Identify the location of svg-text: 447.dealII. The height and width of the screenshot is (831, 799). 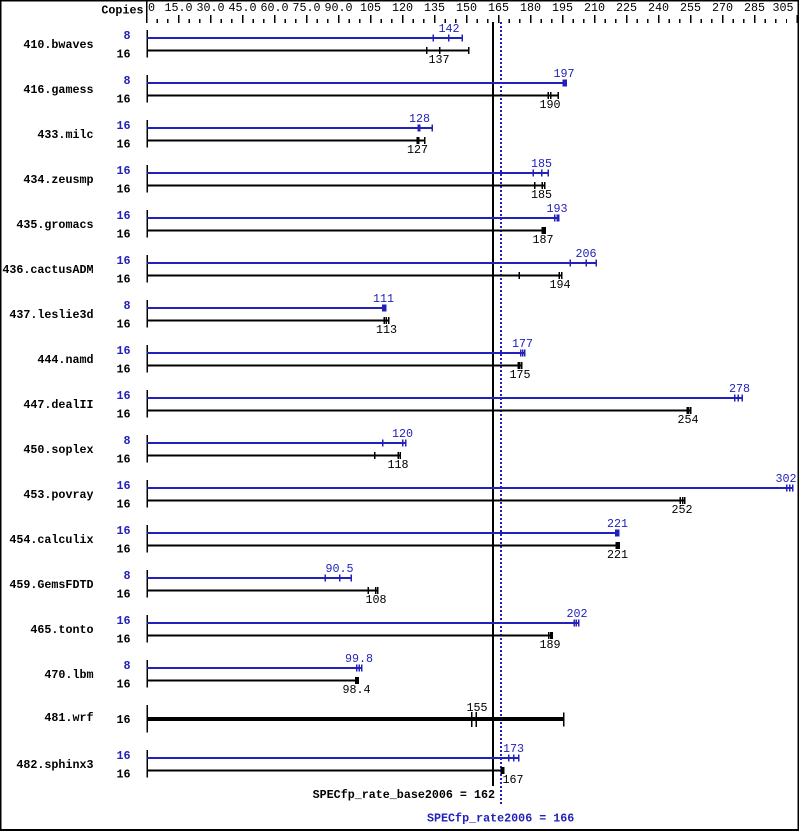
(58, 405).